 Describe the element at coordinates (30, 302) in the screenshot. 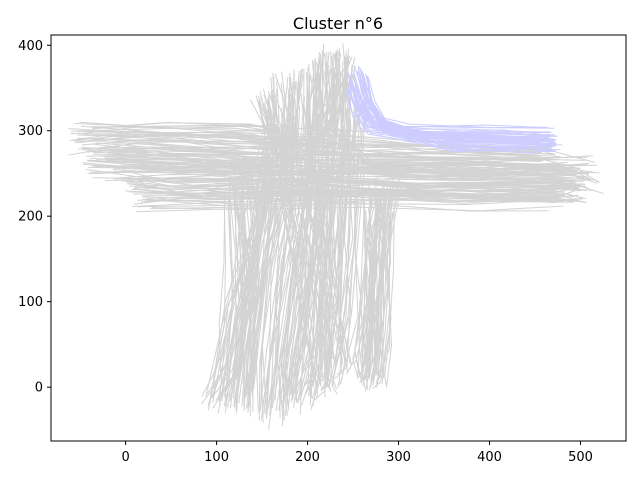

I see `y-tick-label: 100` at that location.